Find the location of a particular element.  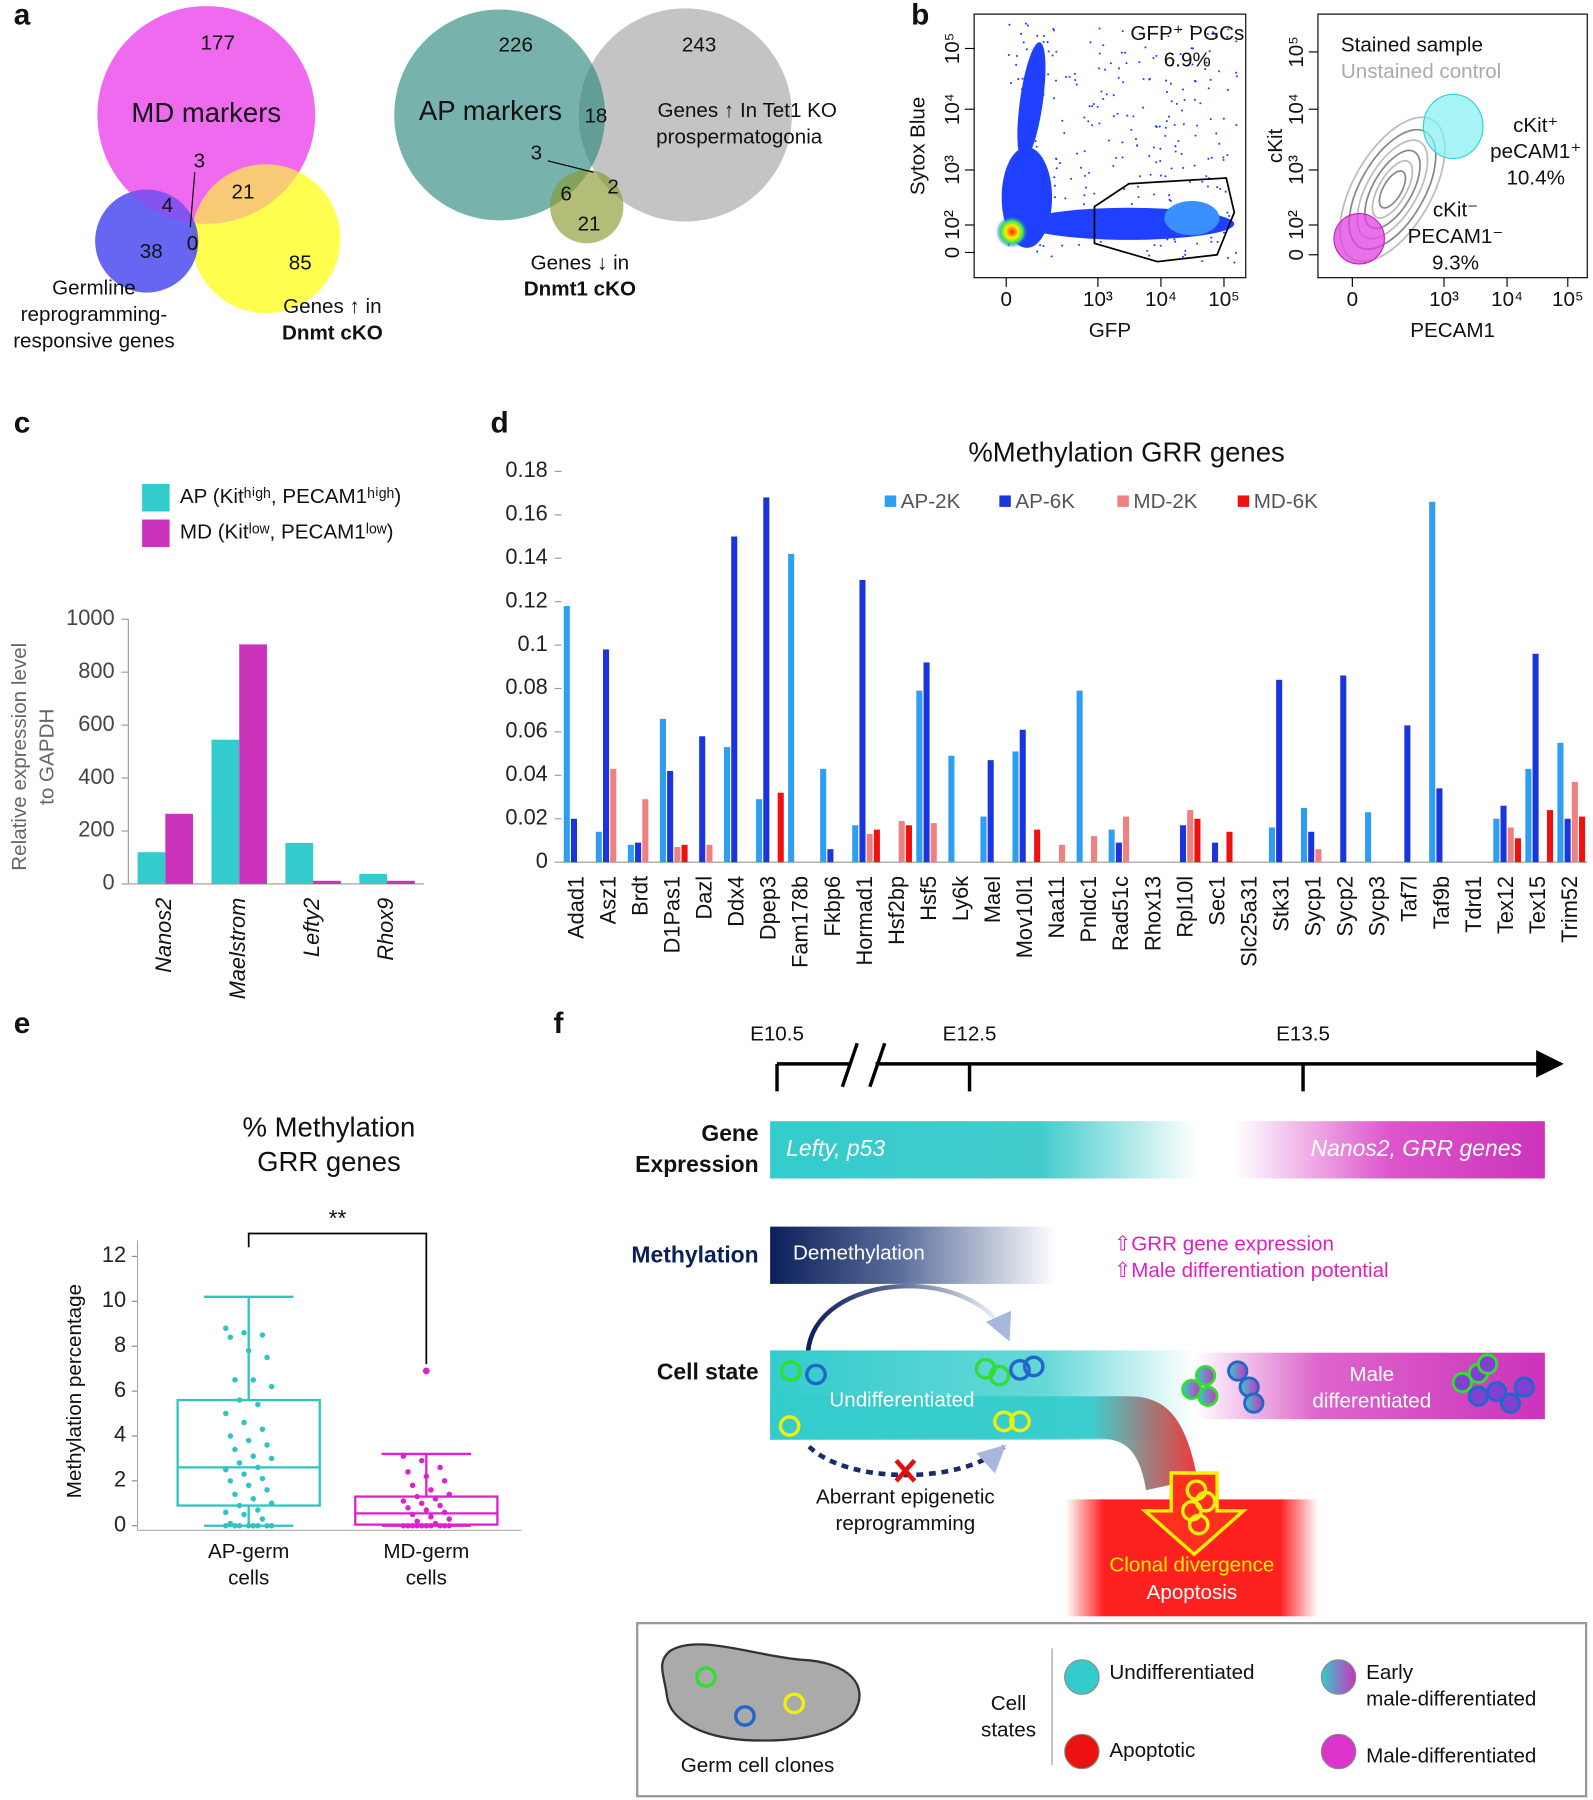

y-axis-label: Sytox Blue is located at coordinates (918, 146).